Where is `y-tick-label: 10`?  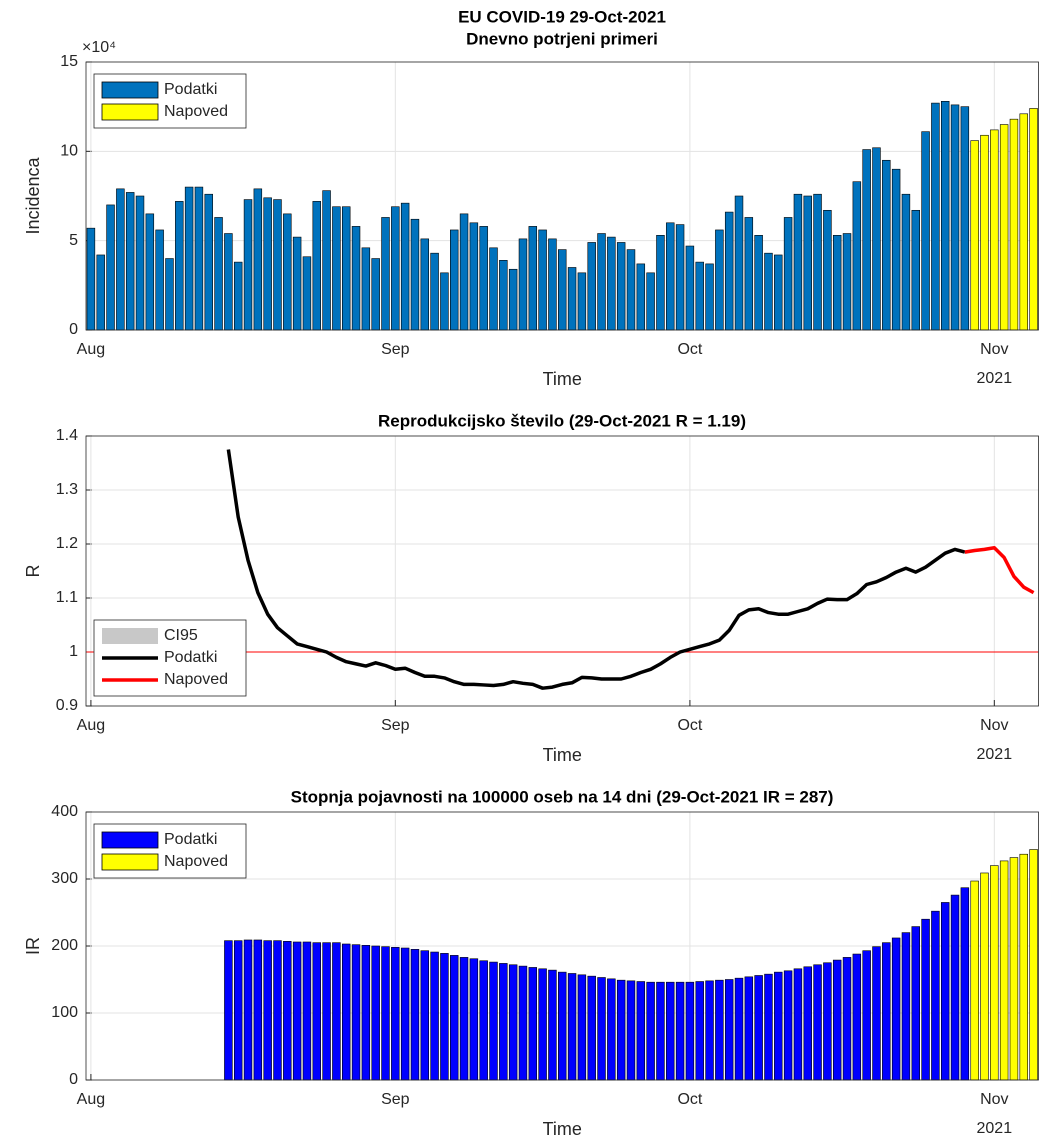
y-tick-label: 10 is located at coordinates (69, 151).